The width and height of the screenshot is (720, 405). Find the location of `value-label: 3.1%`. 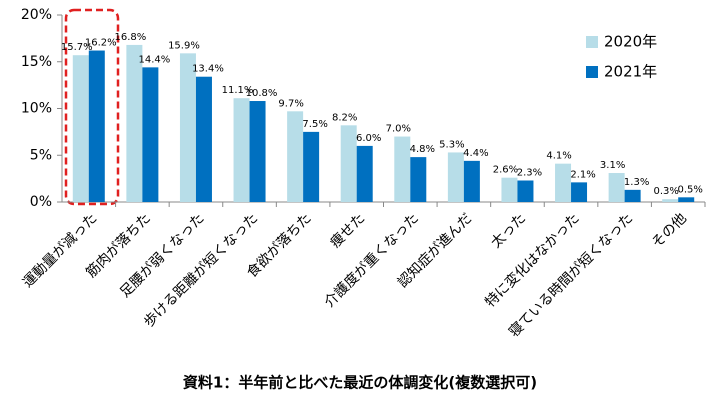

value-label: 3.1% is located at coordinates (612, 165).